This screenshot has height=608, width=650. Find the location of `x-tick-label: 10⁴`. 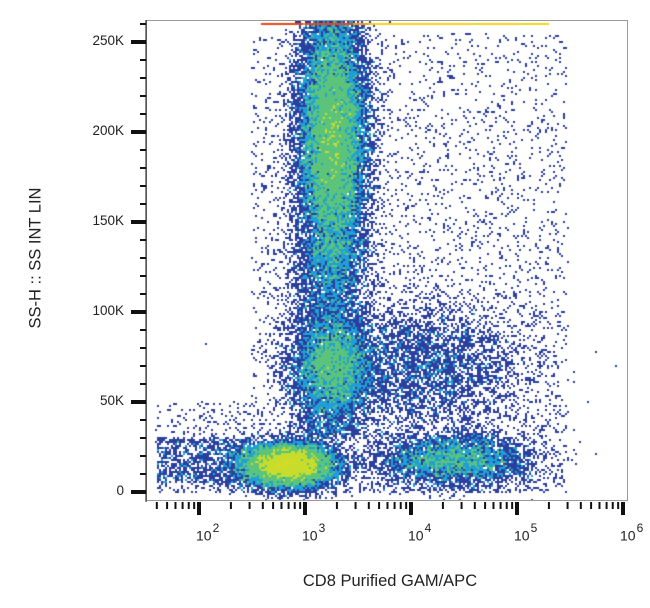

x-tick-label: 10⁴ is located at coordinates (420, 532).